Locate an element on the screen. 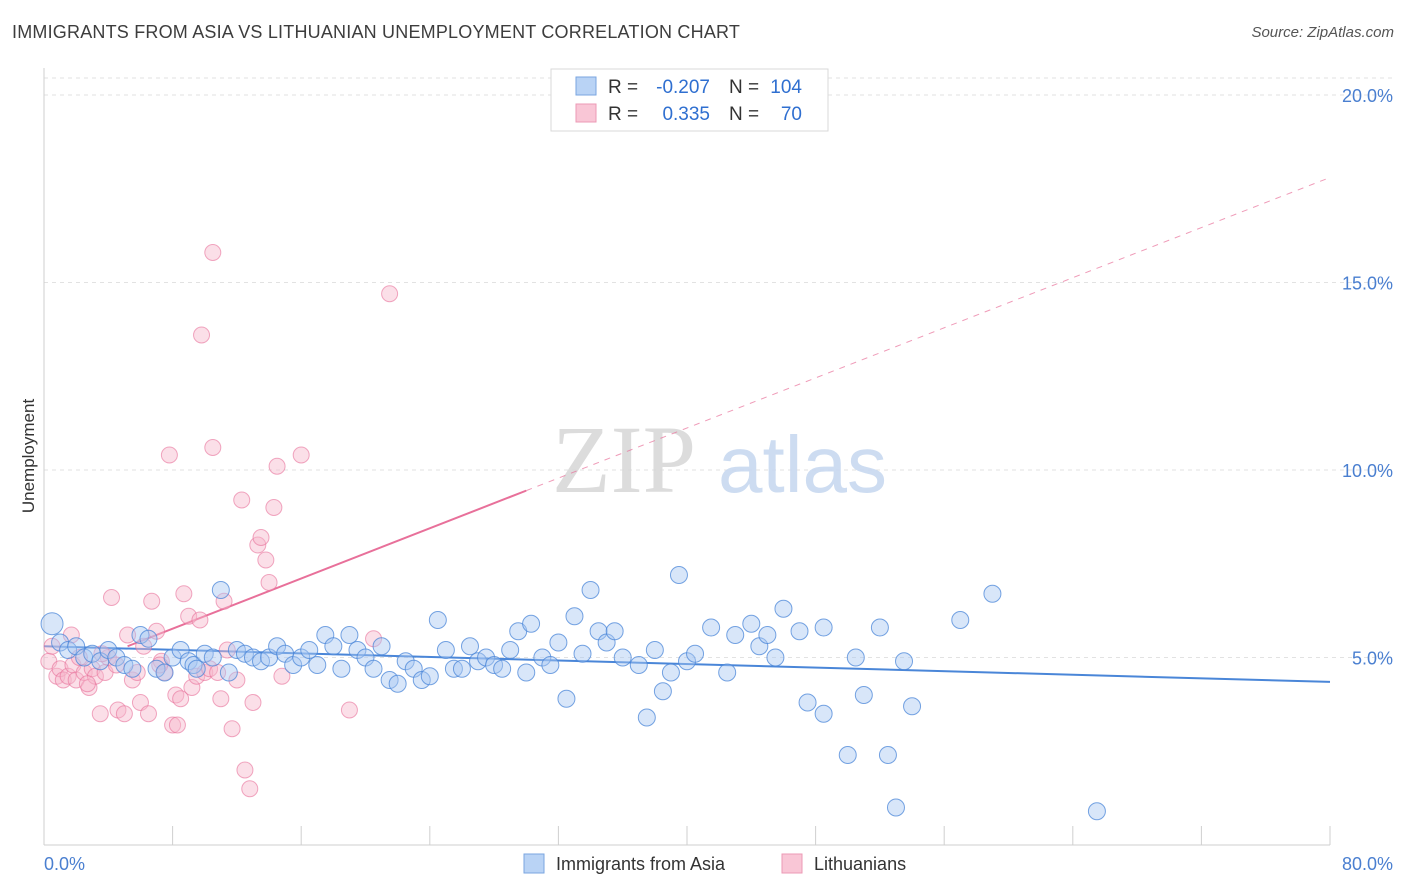 This screenshot has height=892, width=1406. x-tick-label: 80.0% is located at coordinates (1367, 864).